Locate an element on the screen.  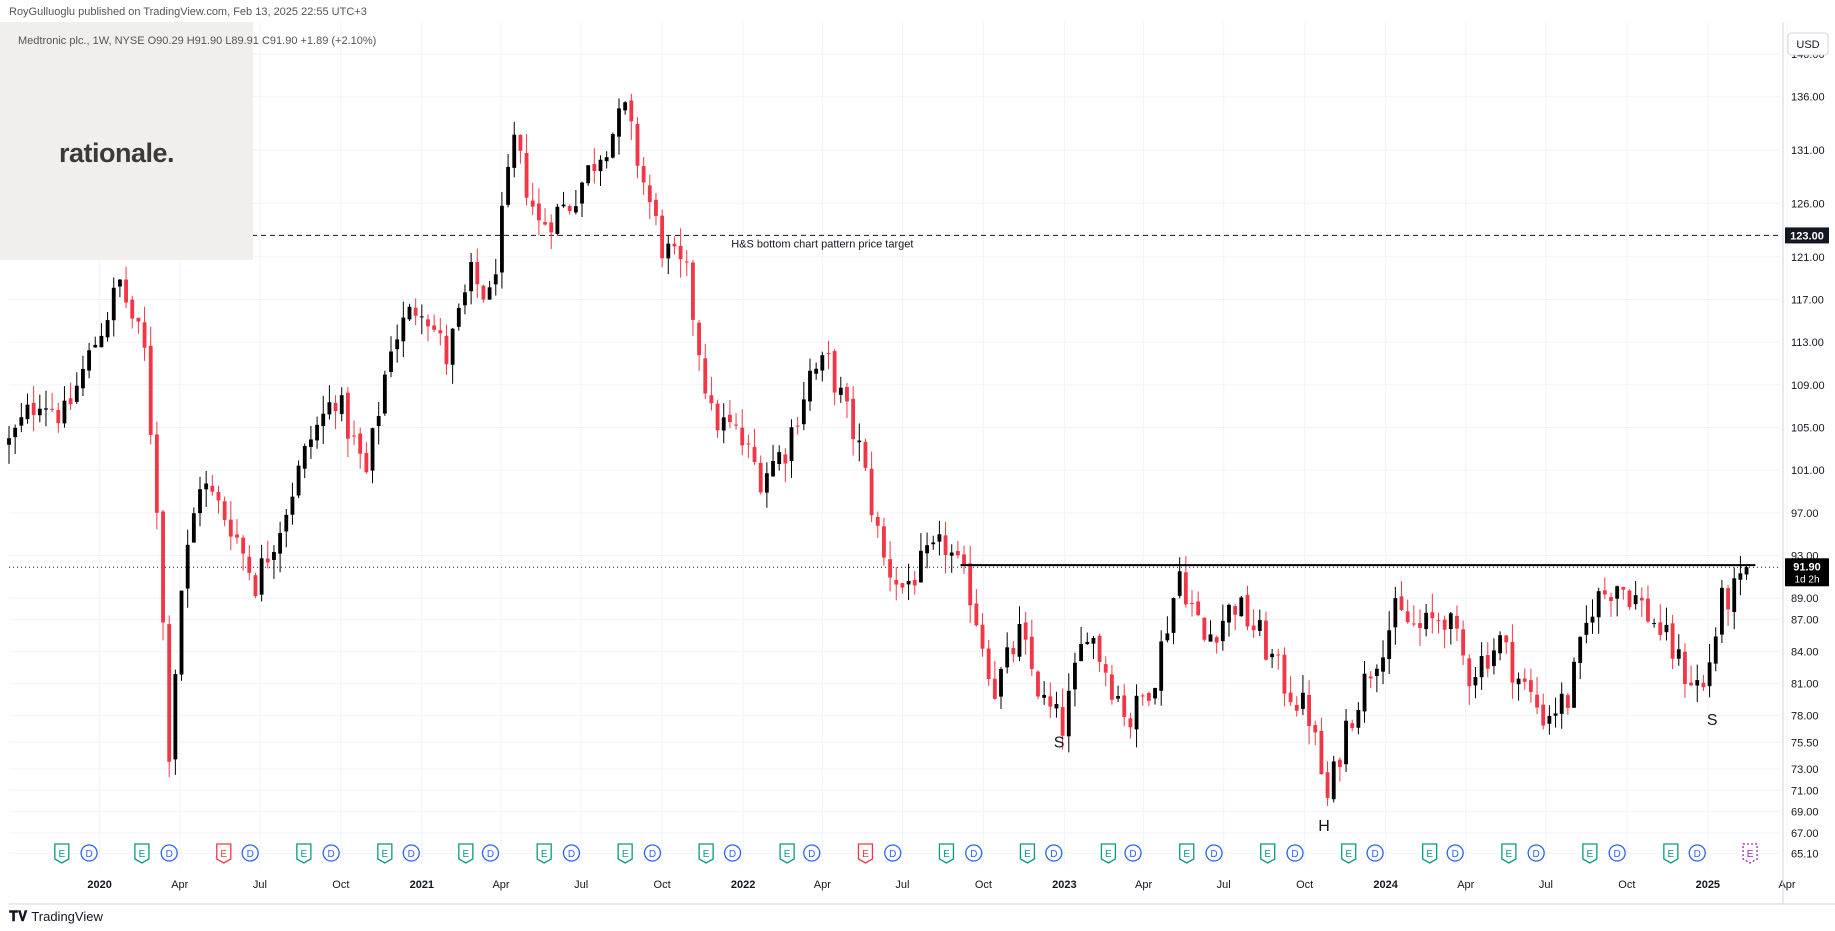
footer: 𝐓𝐕 TradingView is located at coordinates (56, 916).